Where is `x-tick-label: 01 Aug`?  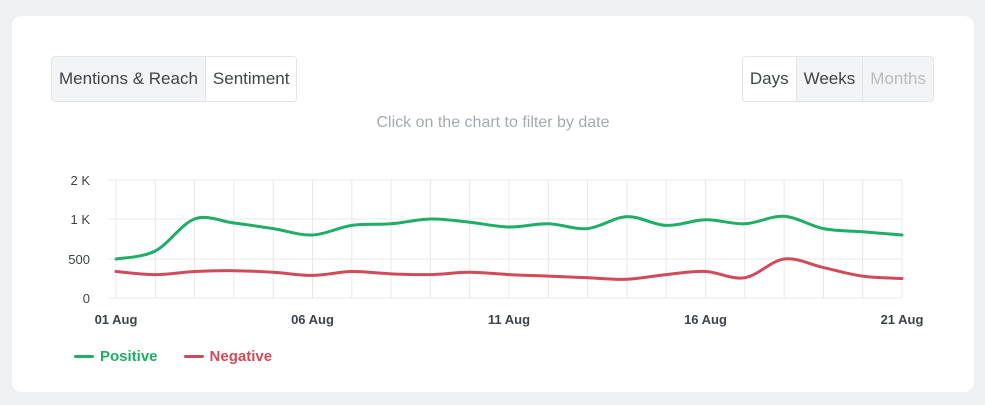 x-tick-label: 01 Aug is located at coordinates (116, 319).